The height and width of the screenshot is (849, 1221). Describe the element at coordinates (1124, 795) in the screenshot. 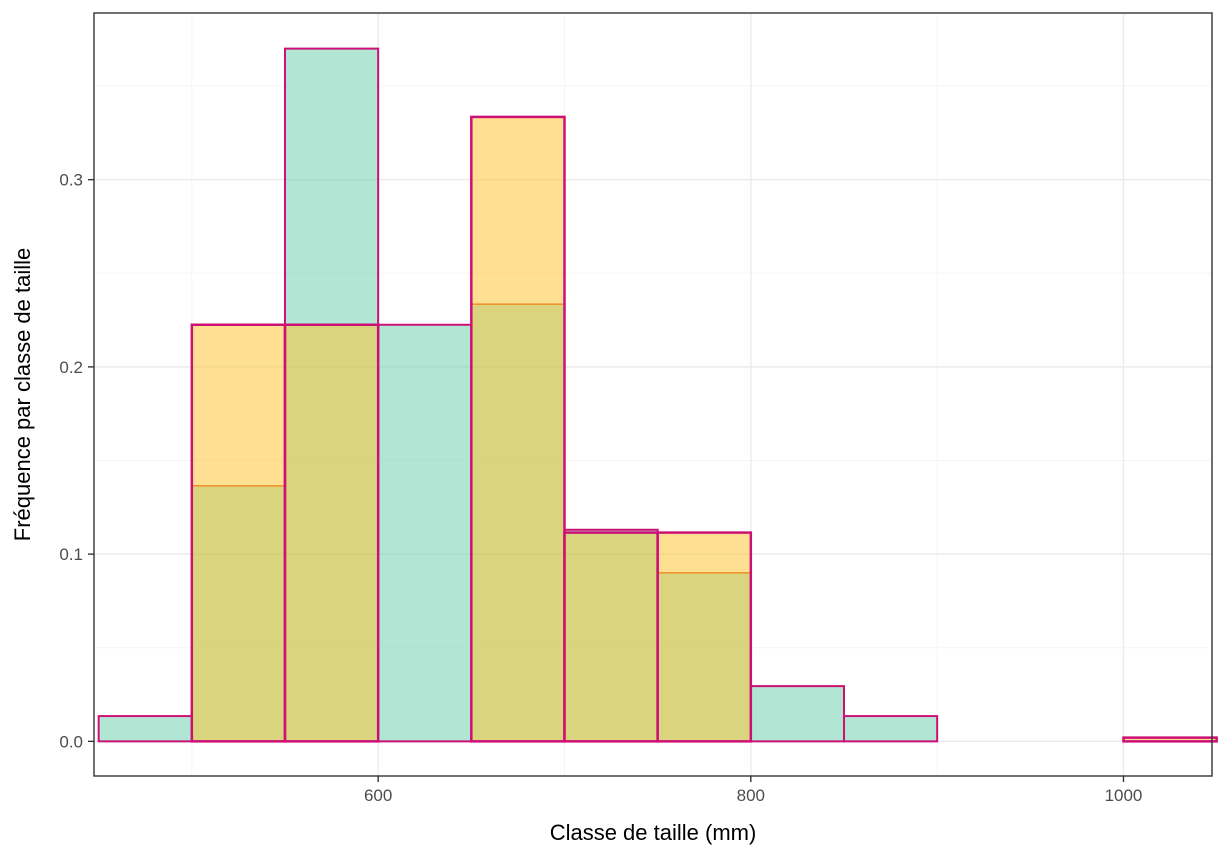

I see `x-tick-label: 1000` at that location.